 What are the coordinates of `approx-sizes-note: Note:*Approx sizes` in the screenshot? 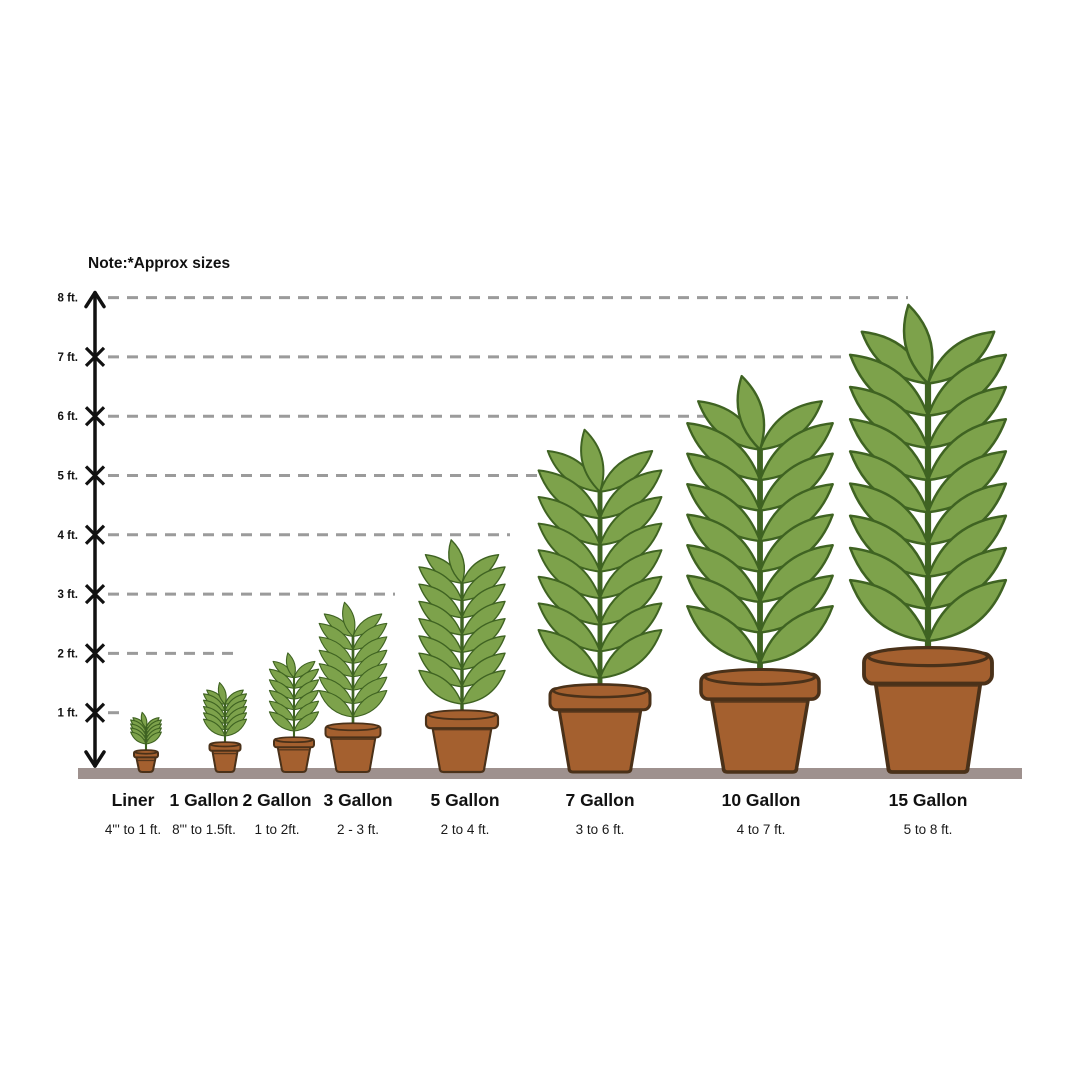 It's located at (159, 263).